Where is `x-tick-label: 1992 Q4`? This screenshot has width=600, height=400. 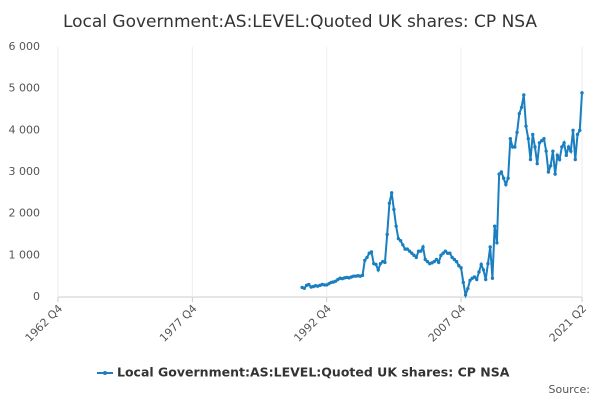 x-tick-label: 1992 Q4 is located at coordinates (312, 323).